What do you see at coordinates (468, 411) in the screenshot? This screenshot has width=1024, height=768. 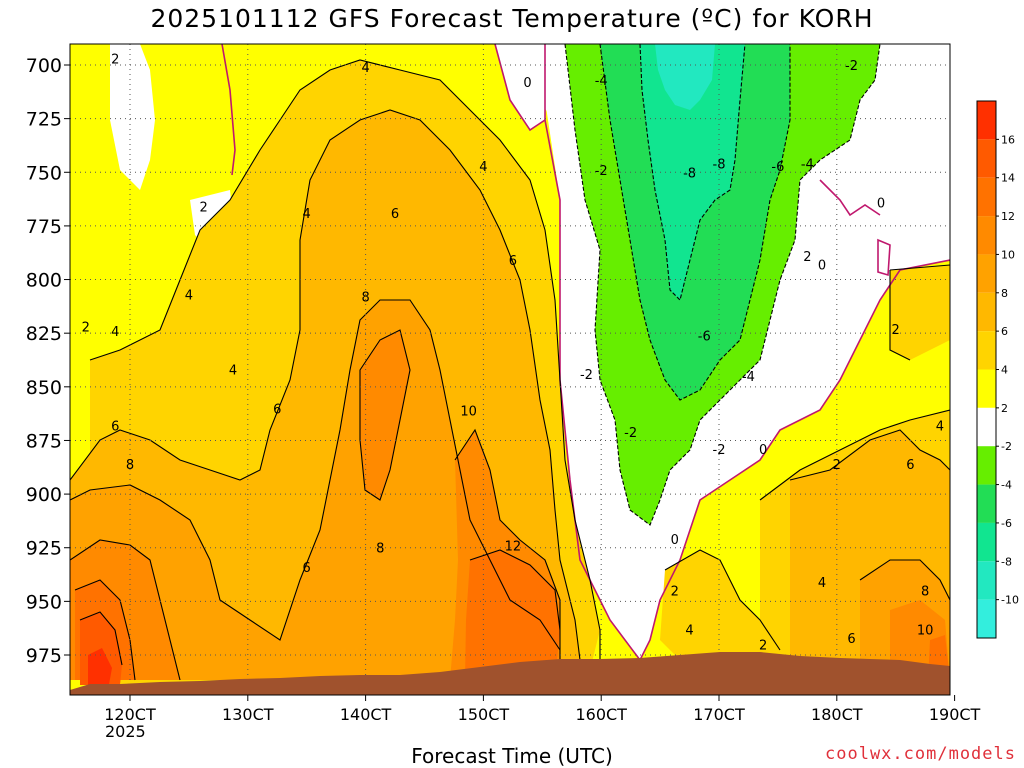 I see `contour-label: 10` at bounding box center [468, 411].